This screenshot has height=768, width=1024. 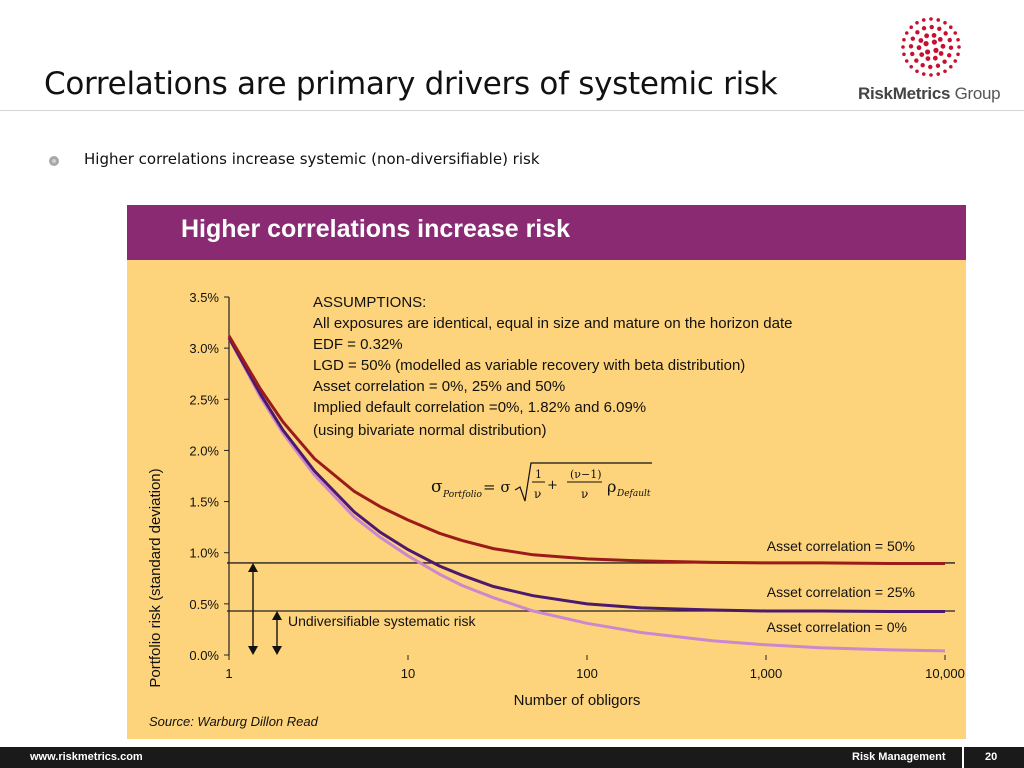 What do you see at coordinates (512, 110) in the screenshot?
I see `title-divider` at bounding box center [512, 110].